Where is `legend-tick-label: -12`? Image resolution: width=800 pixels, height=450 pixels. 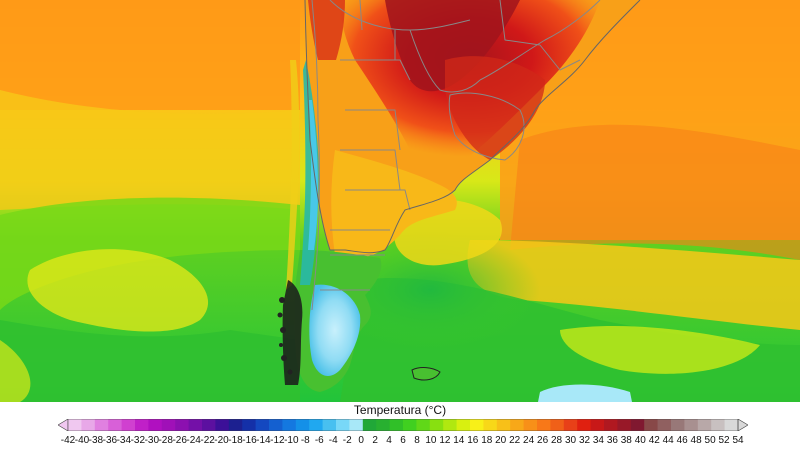 legend-tick-label: -12 is located at coordinates (277, 440).